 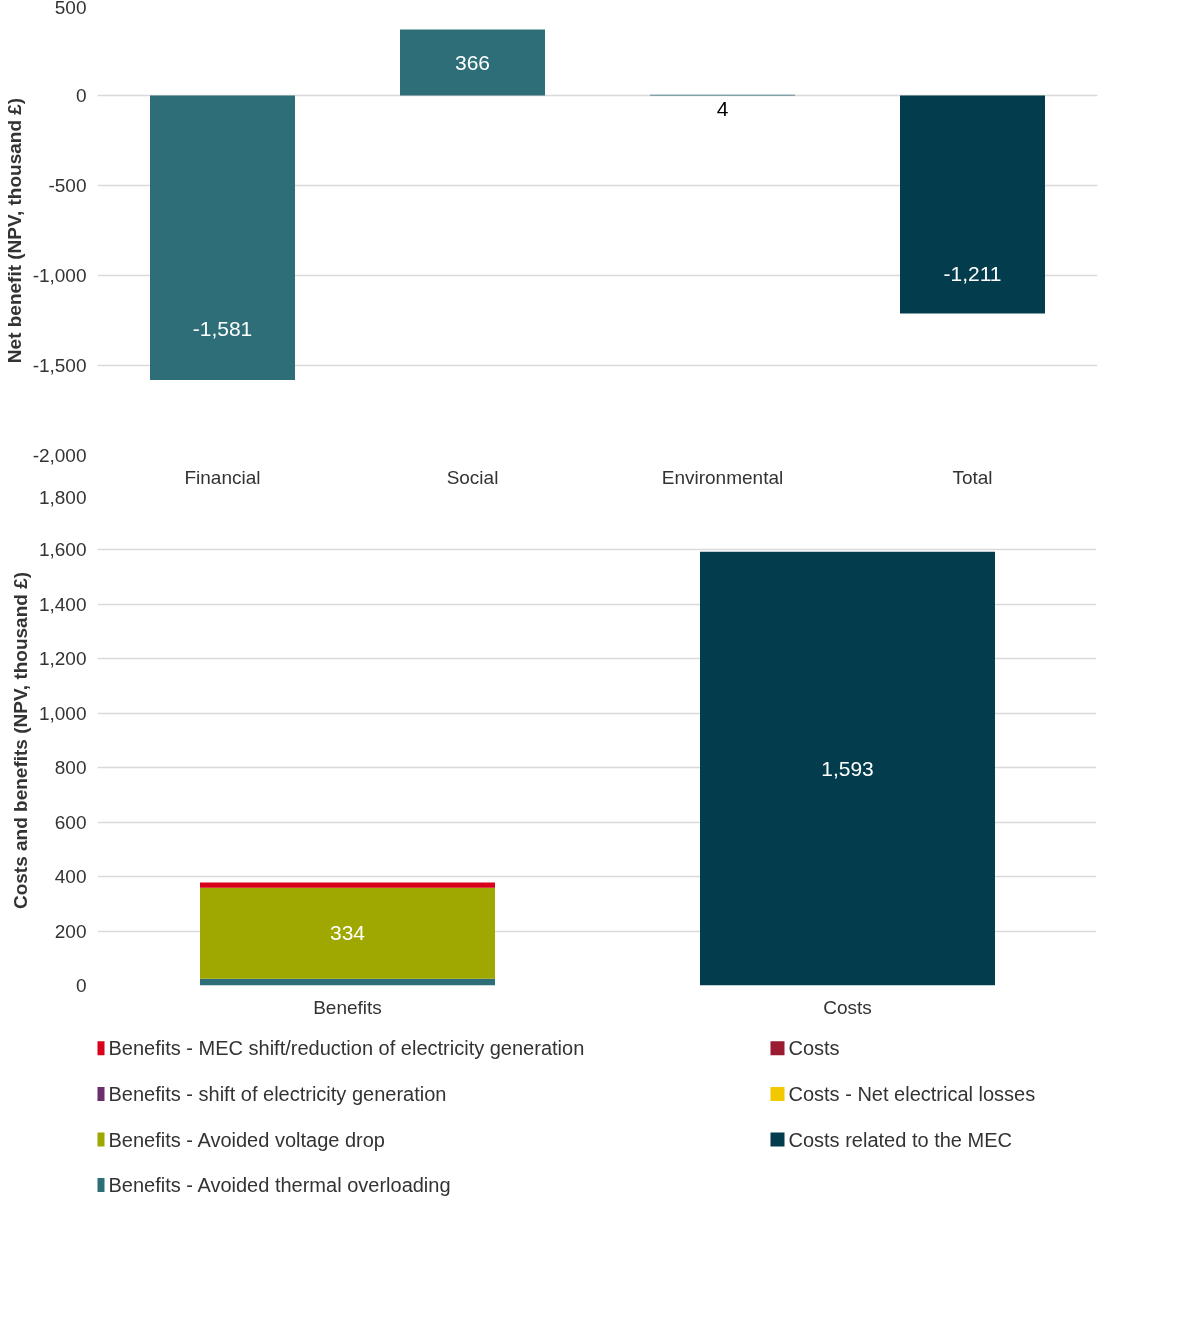 What do you see at coordinates (62, 659) in the screenshot?
I see `y-tick-label: 1,200` at bounding box center [62, 659].